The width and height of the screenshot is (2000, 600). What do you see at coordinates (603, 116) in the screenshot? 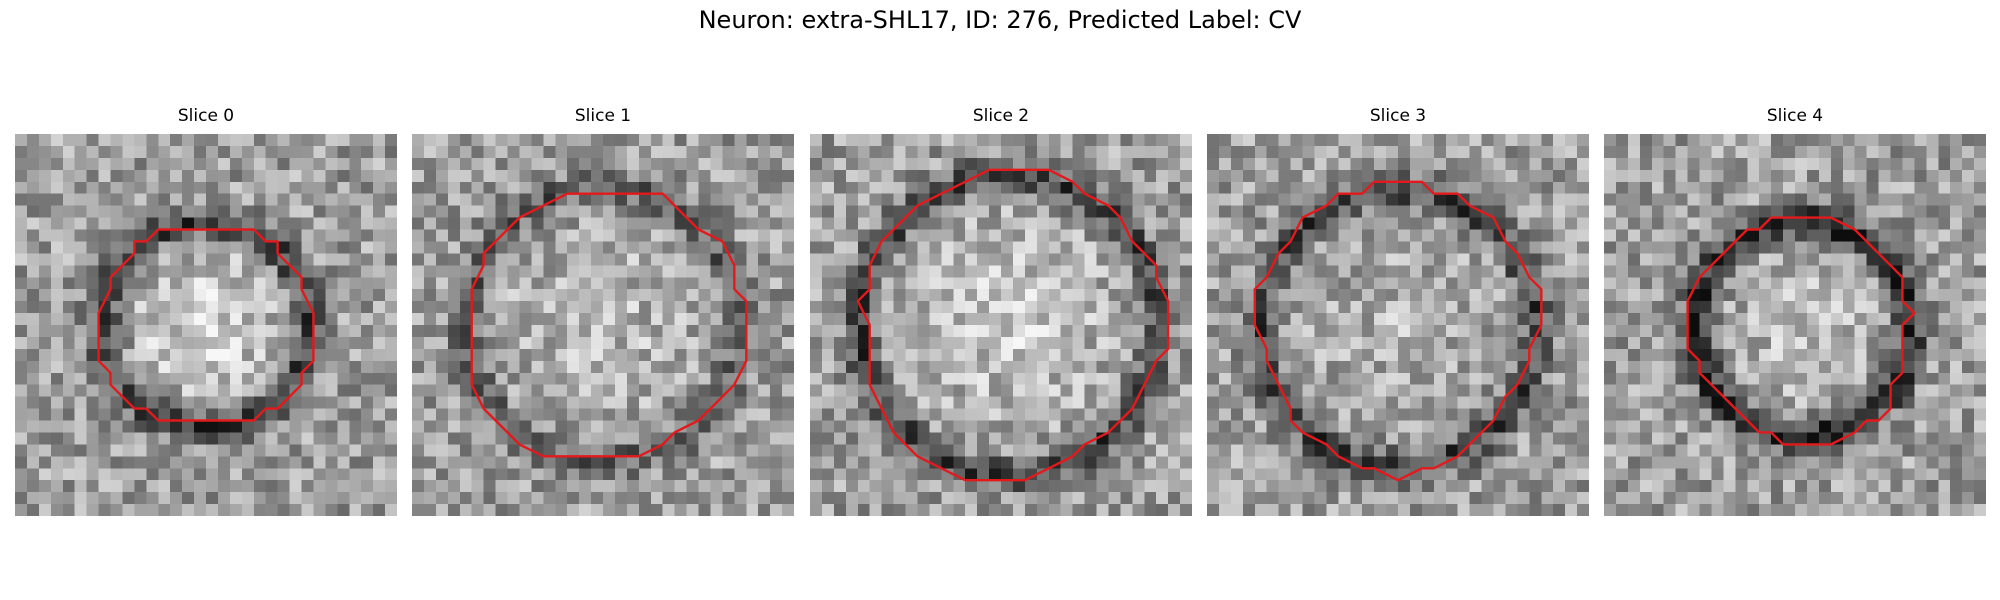
I see `slice-title-1: Slice 1` at bounding box center [603, 116].